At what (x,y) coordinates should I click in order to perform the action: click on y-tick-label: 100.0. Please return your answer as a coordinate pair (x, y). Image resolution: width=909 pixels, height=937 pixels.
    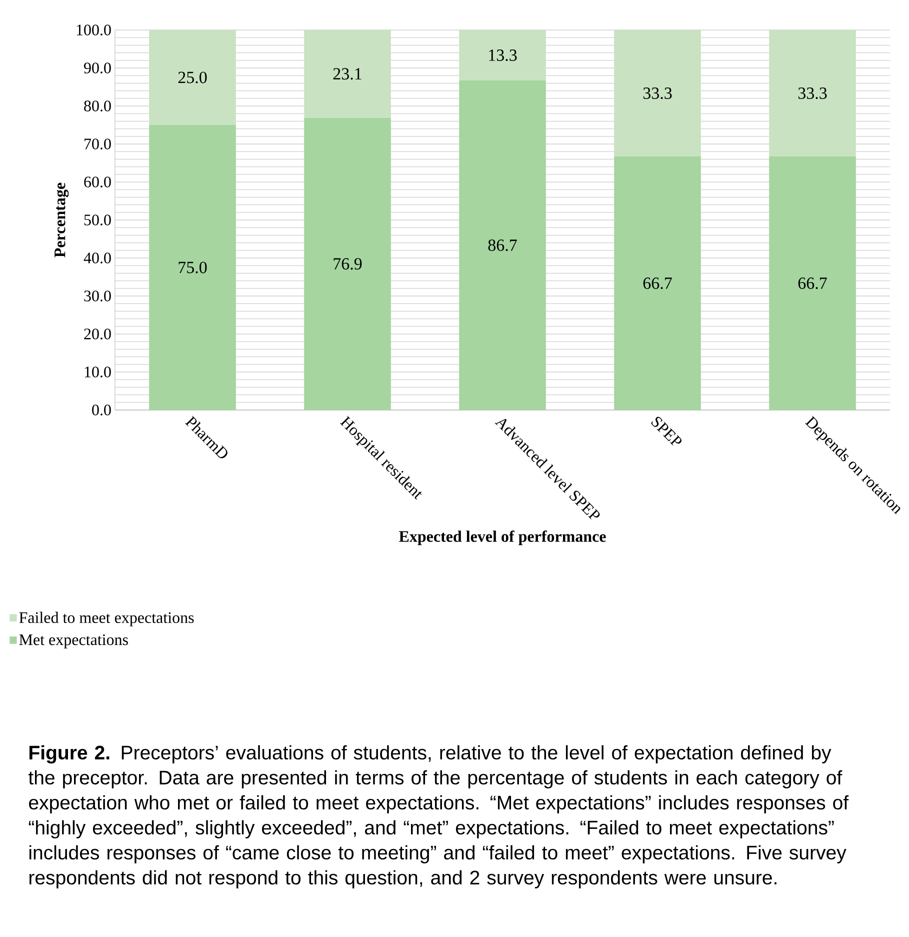
    Looking at the image, I should click on (93, 30).